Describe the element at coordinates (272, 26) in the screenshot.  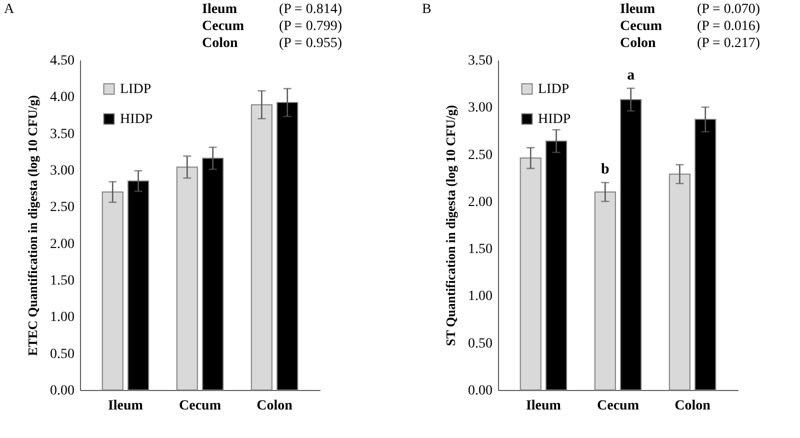
I see `text: Cecum (P = 0.799)` at that location.